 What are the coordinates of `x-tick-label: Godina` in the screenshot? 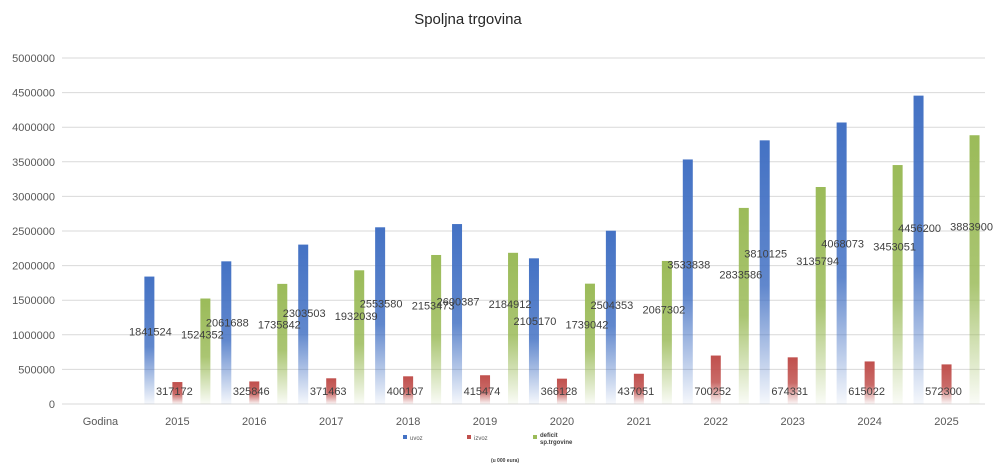 It's located at (101, 422).